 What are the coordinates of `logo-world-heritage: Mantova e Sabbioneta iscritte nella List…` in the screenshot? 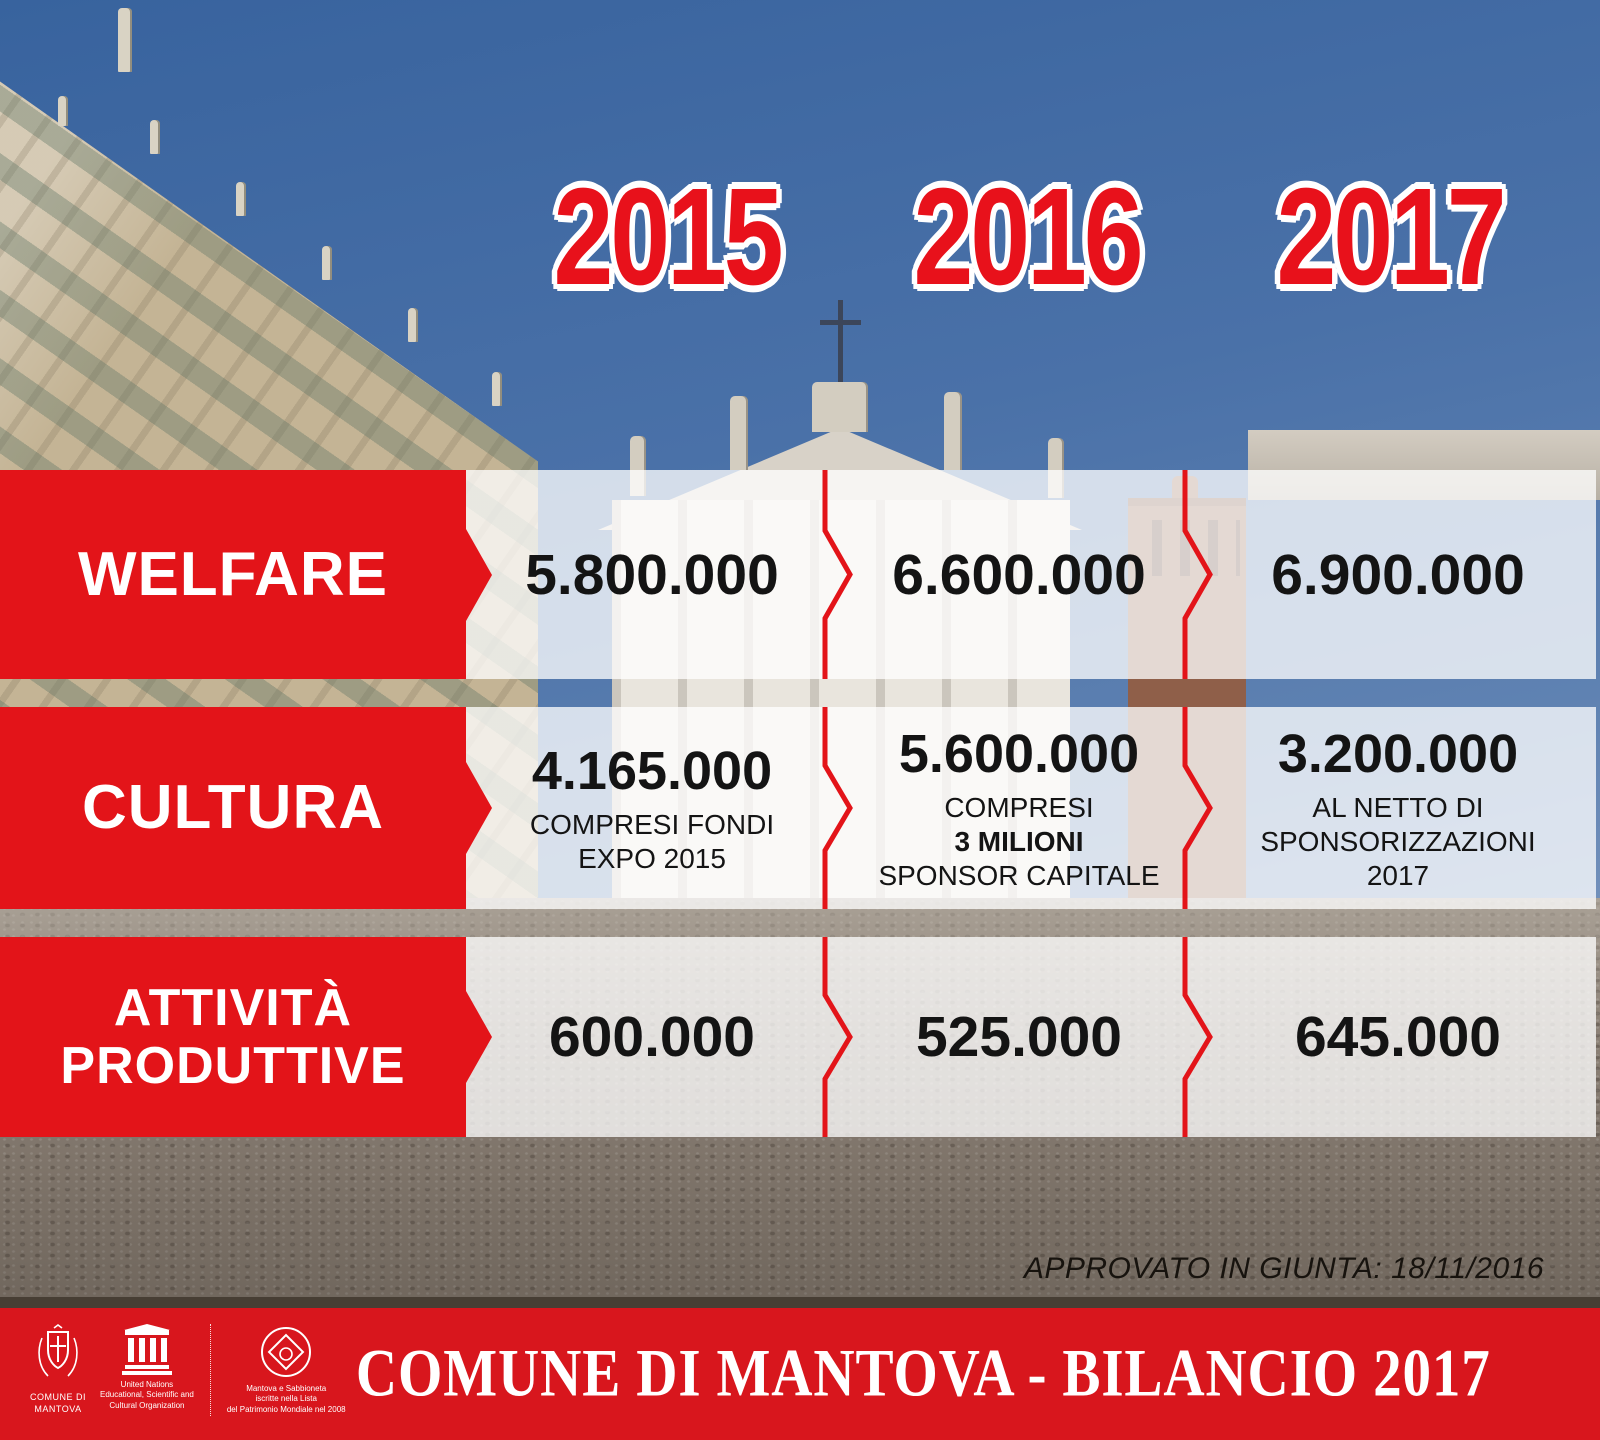 It's located at (286, 1369).